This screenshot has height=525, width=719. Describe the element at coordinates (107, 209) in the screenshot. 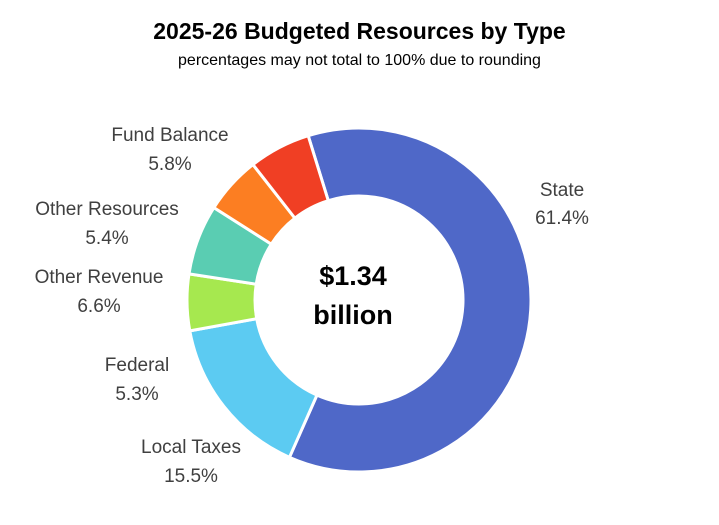

I see `label-other-resources-name: Other Resources` at that location.